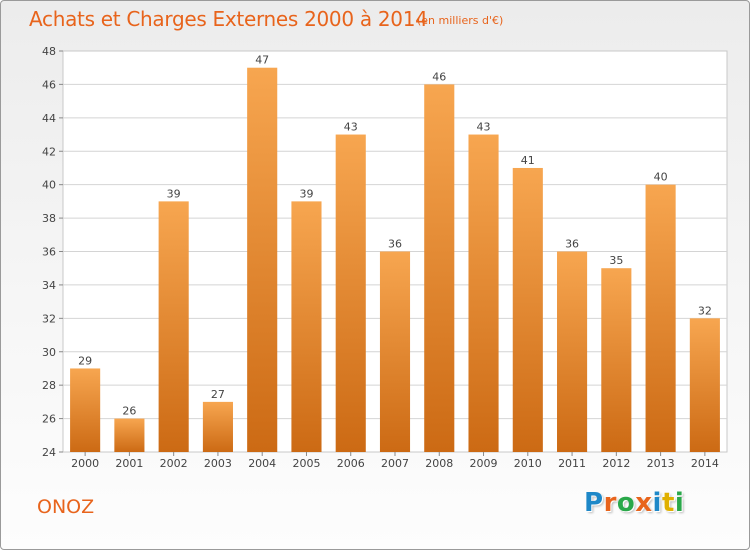 This screenshot has height=550, width=750. Describe the element at coordinates (218, 463) in the screenshot. I see `x-tick-label: 2003` at that location.